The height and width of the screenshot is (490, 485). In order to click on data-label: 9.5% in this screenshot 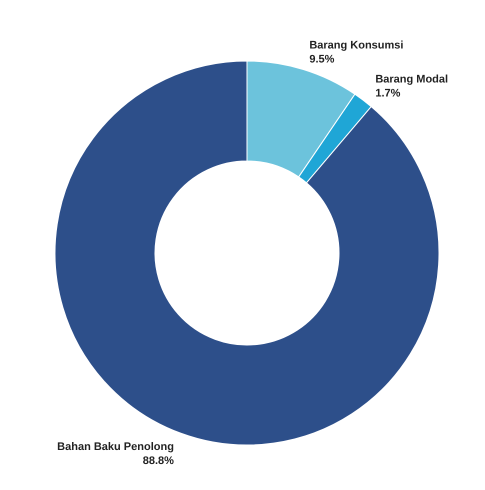, I will do `click(322, 59)`.